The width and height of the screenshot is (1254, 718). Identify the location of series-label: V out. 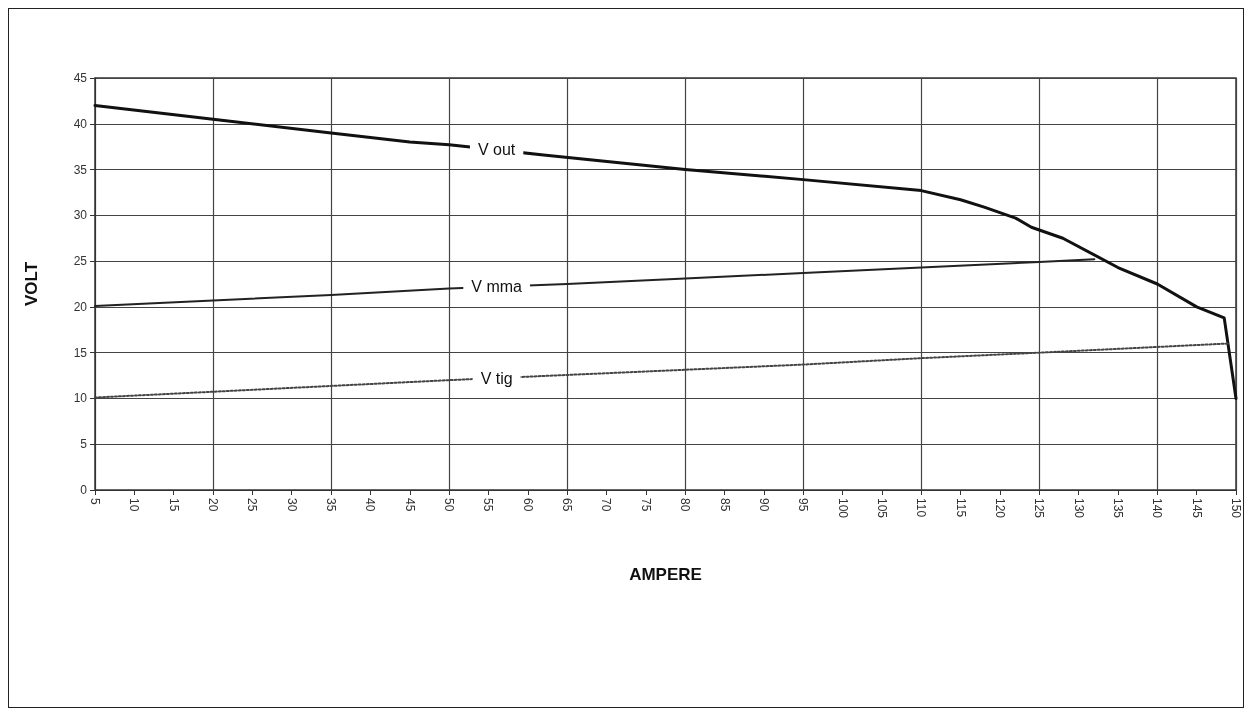
(496, 150).